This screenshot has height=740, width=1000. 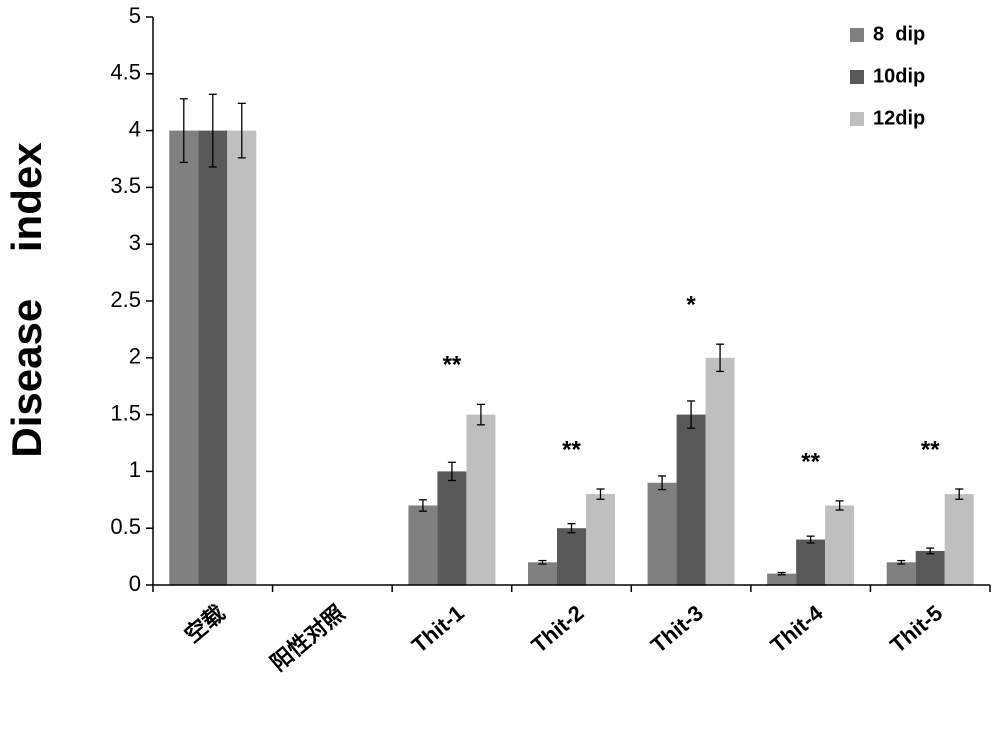 I want to click on x-tick-label: Thit-3, so click(x=677, y=629).